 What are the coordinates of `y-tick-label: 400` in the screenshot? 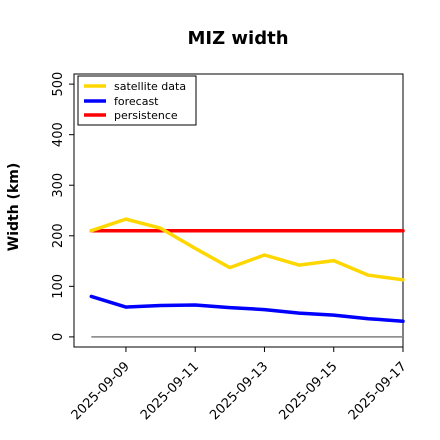 It's located at (58, 134).